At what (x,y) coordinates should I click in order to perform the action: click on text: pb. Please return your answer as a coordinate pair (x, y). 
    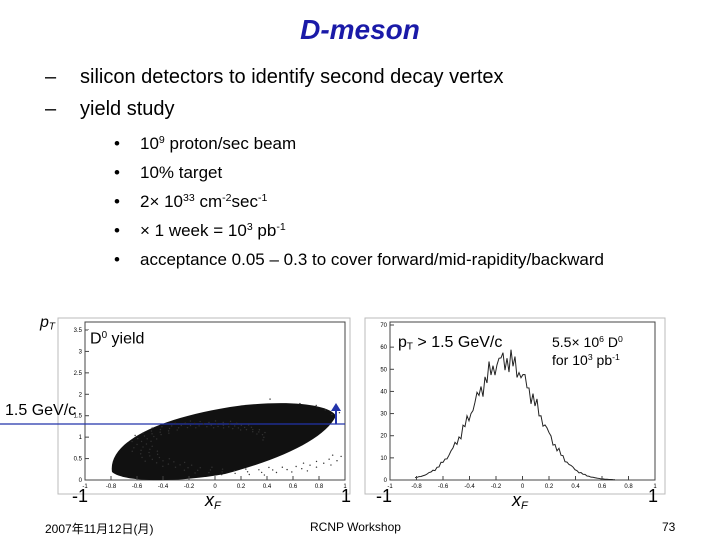
    Looking at the image, I should click on (602, 360).